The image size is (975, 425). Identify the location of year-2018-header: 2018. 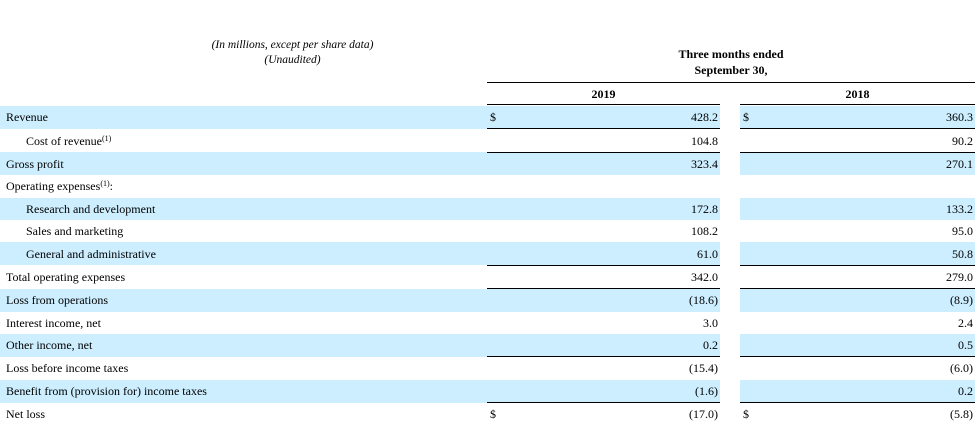
(857, 94).